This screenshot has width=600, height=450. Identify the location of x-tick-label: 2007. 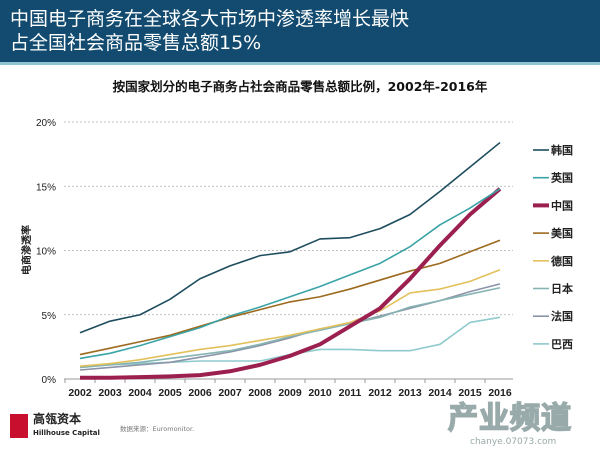
(230, 393).